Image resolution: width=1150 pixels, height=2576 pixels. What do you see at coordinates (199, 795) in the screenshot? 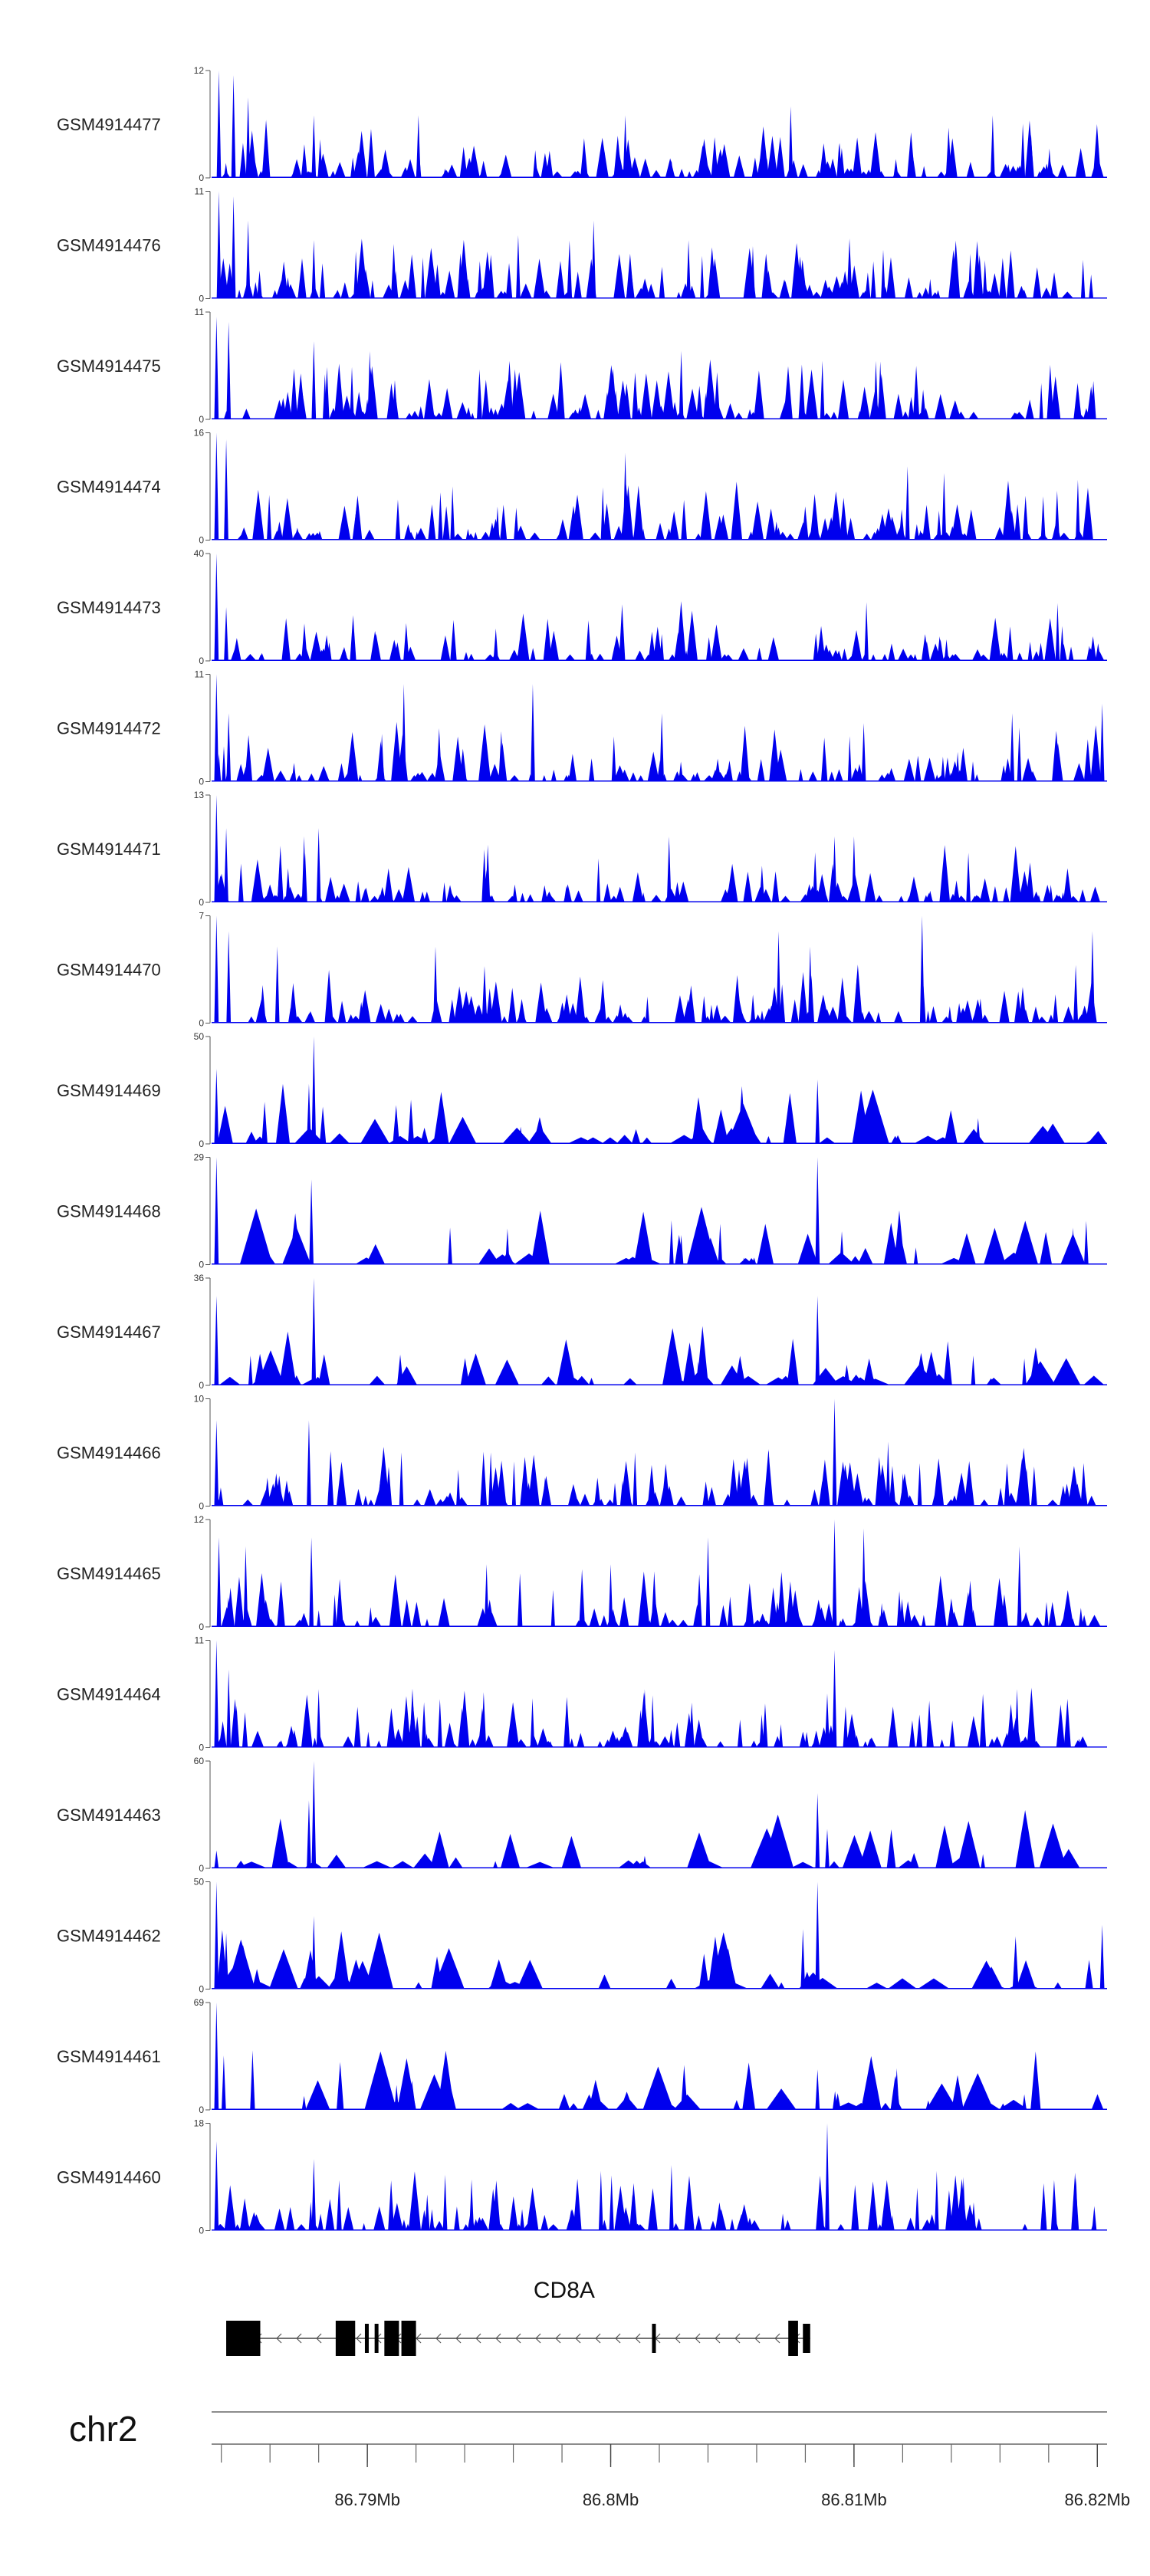
I see `track-ymax-label: 13` at bounding box center [199, 795].